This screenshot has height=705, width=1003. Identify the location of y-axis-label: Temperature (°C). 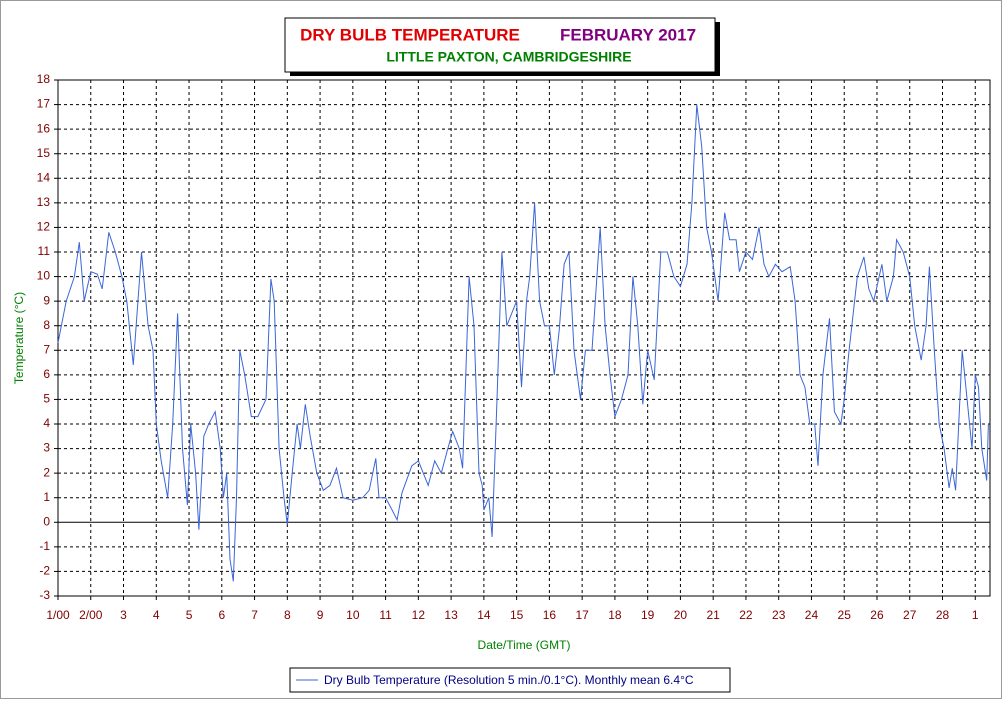
(19, 338).